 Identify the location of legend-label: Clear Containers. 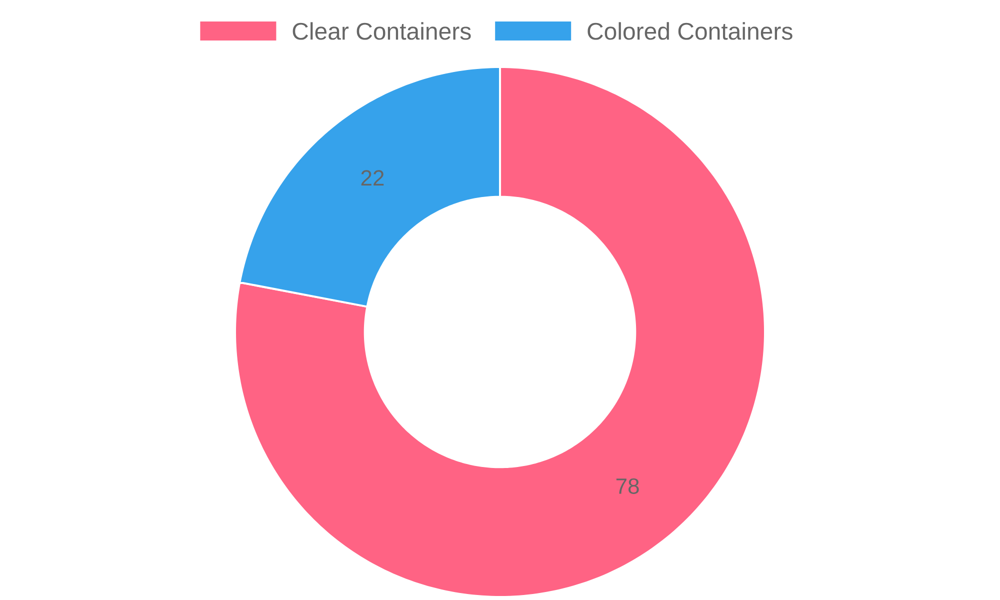
(381, 31).